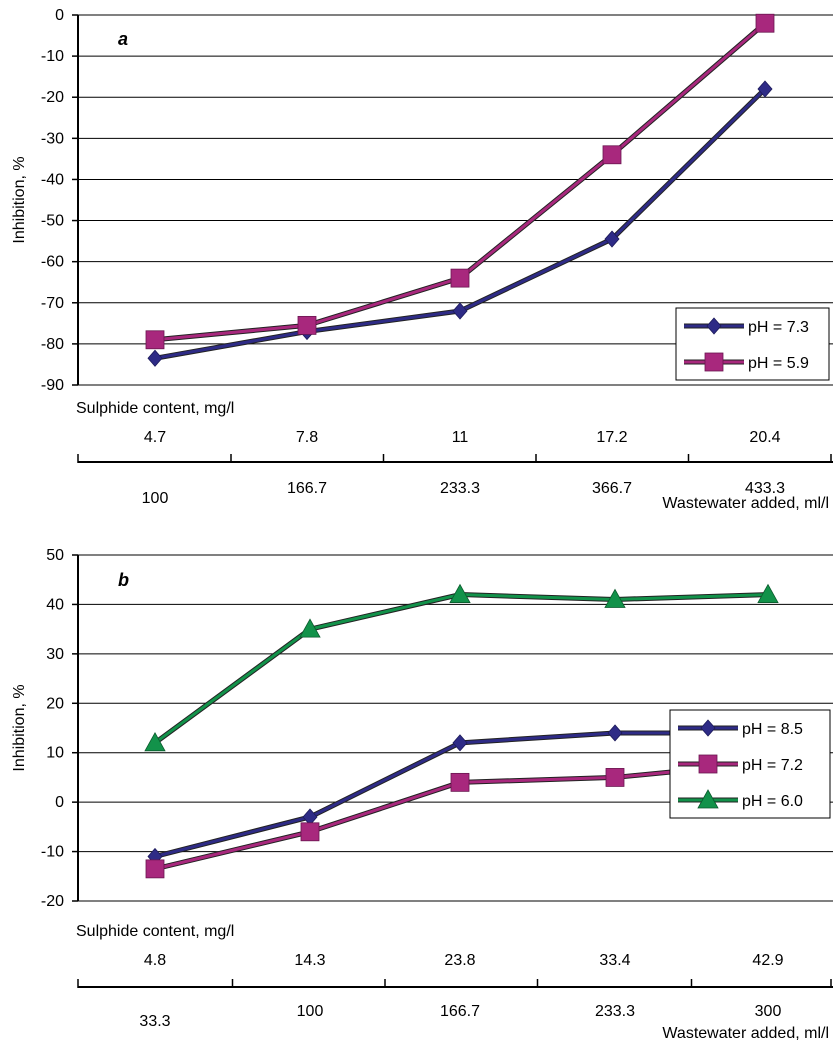  I want to click on y-tick-label: 10, so click(55, 753).